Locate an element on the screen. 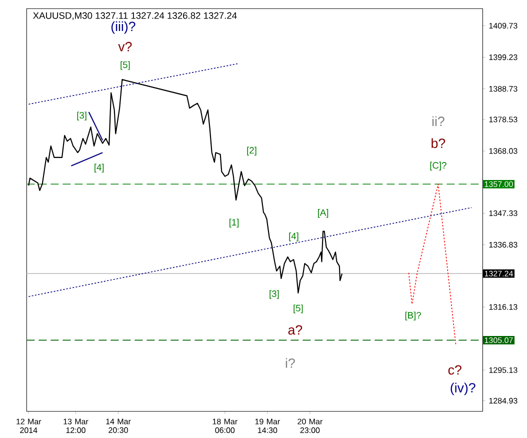 This screenshot has height=438, width=527. annotation: b? is located at coordinates (439, 143).